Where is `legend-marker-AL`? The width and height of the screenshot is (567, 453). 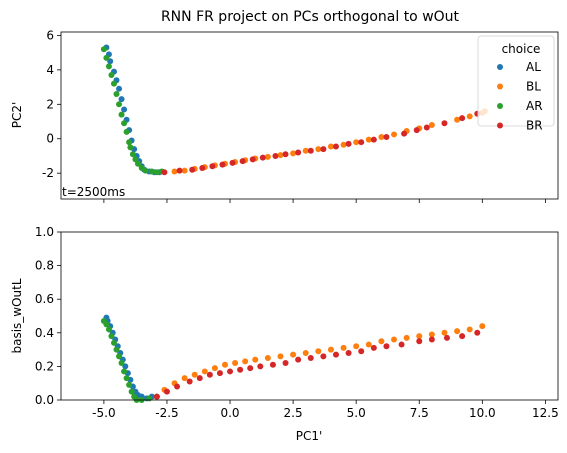 legend-marker-AL is located at coordinates (500, 67).